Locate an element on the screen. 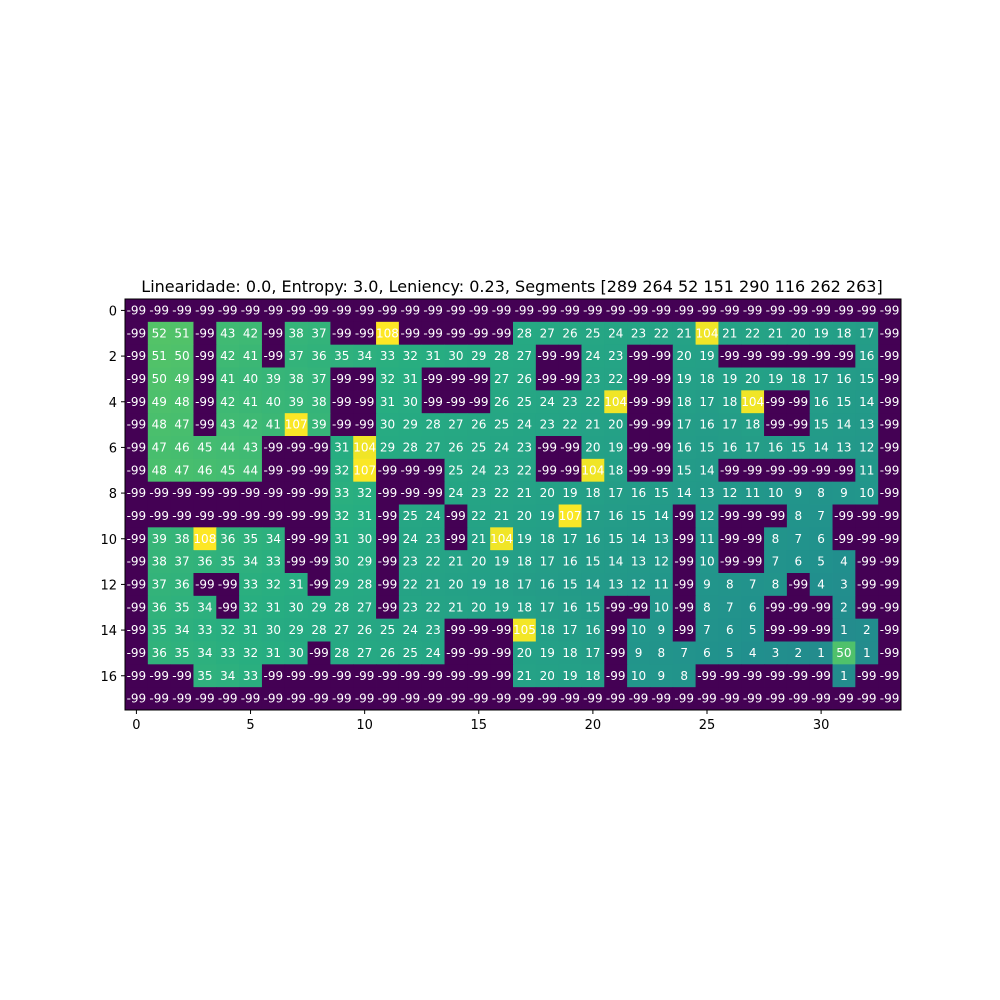 Image resolution: width=1000 pixels, height=1000 pixels. cell-value-label: 10 is located at coordinates (866, 493).